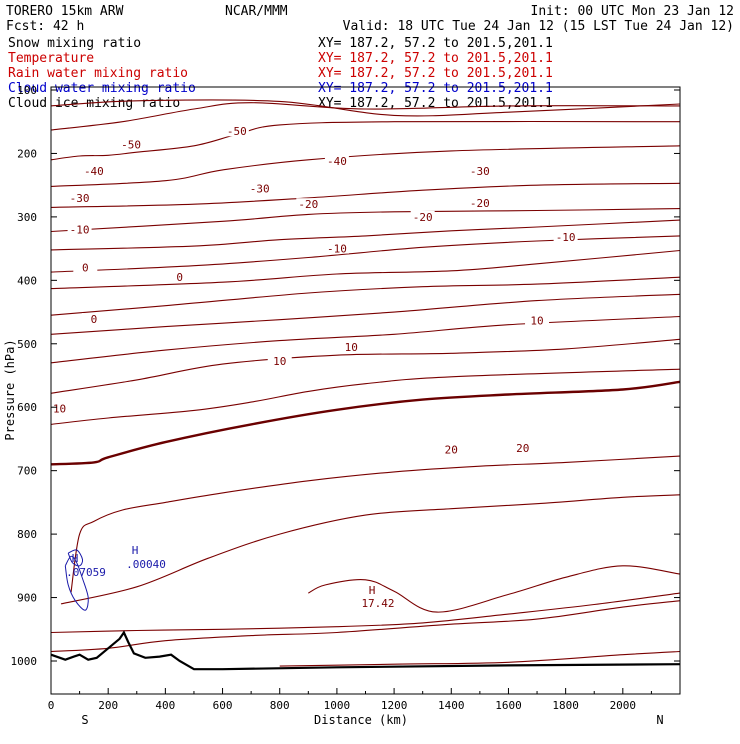 This screenshot has width=740, height=744. Describe the element at coordinates (84, 720) in the screenshot. I see `x-end-south: S` at that location.